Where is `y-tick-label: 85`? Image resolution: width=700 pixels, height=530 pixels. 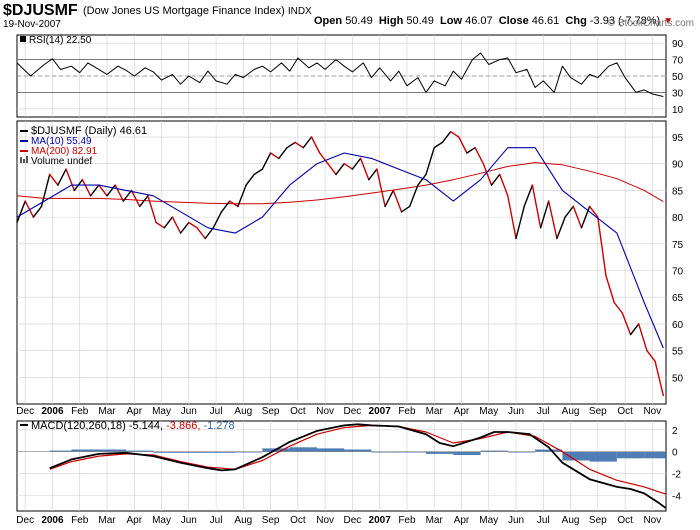
y-tick-label: 85 is located at coordinates (678, 191).